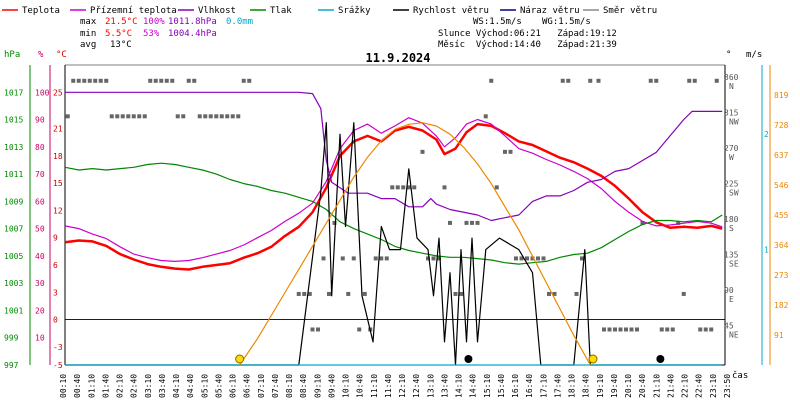  What do you see at coordinates (566, 22) in the screenshot?
I see `stat-wg: WG:1.5m/s` at bounding box center [566, 22].